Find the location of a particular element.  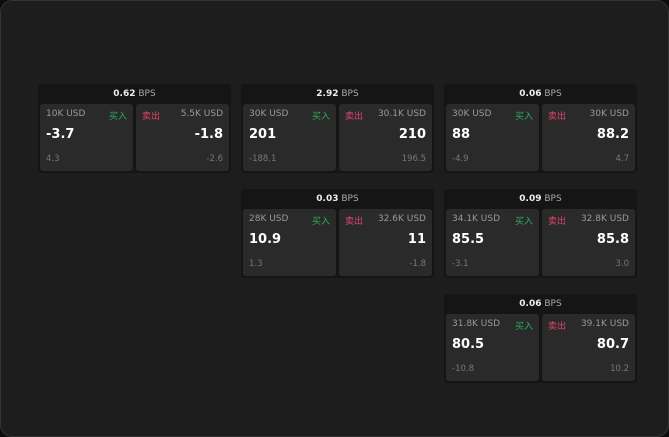

buy-size: 28K USD is located at coordinates (269, 219).